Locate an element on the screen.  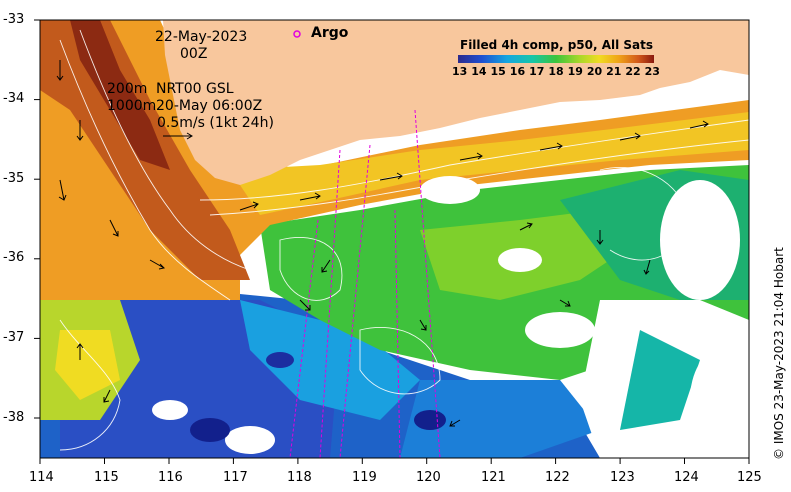
colorbar-tick: 15 is located at coordinates (498, 71).